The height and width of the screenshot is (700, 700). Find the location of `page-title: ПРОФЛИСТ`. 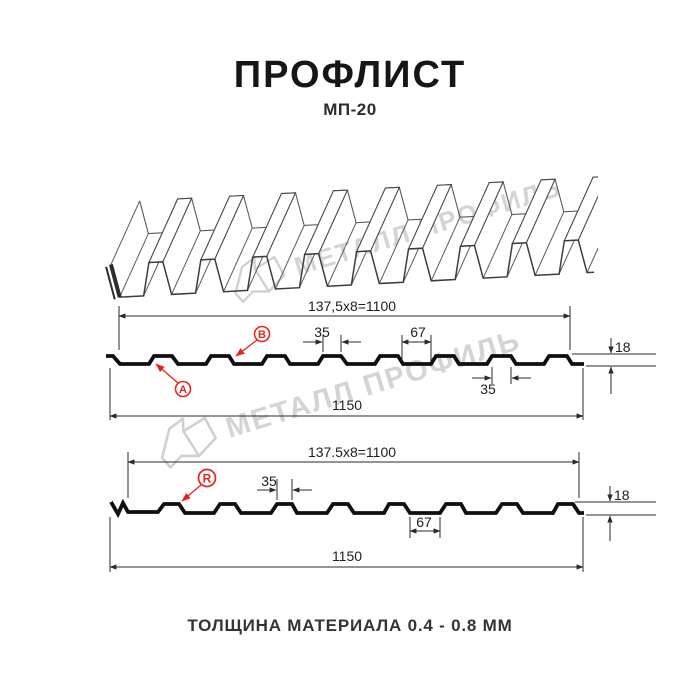

page-title: ПРОФЛИСТ is located at coordinates (350, 75).